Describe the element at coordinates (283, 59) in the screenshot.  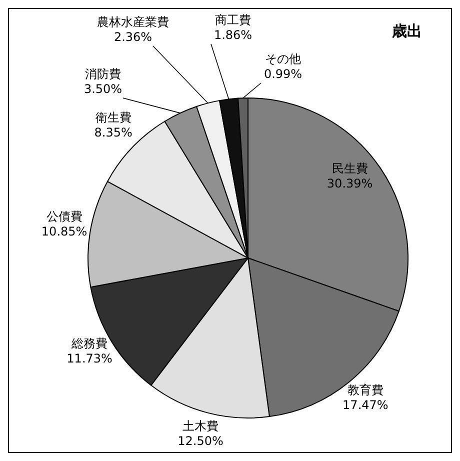
I see `slice-label: その他` at that location.